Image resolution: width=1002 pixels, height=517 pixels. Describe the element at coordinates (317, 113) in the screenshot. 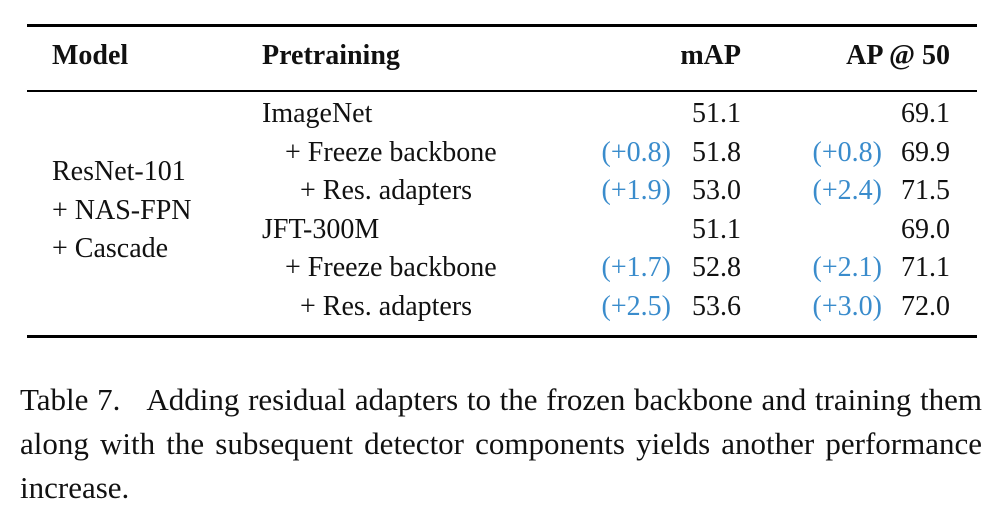

I see `pretraining: ImageNet` at that location.